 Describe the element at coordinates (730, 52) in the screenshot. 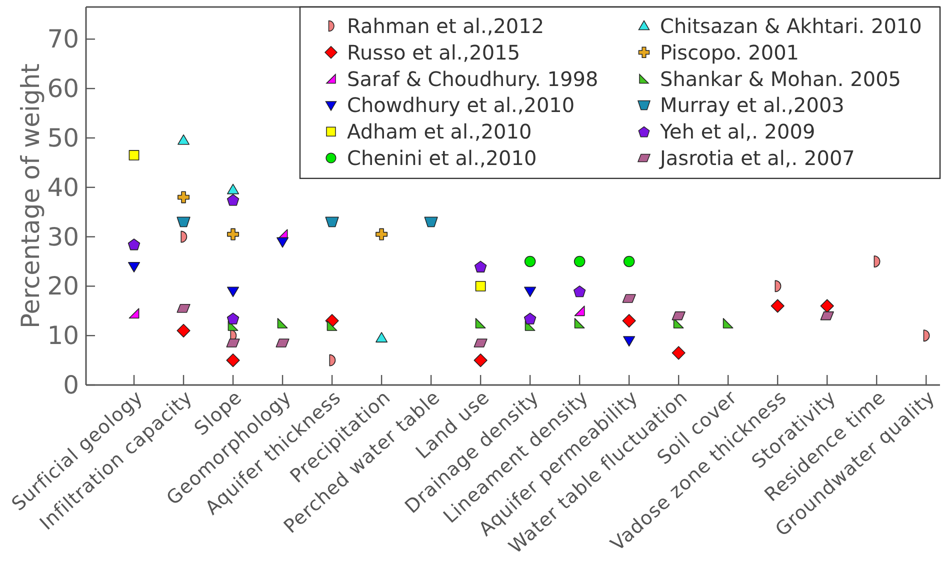

I see `legend-label: Piscopo. 2001` at that location.